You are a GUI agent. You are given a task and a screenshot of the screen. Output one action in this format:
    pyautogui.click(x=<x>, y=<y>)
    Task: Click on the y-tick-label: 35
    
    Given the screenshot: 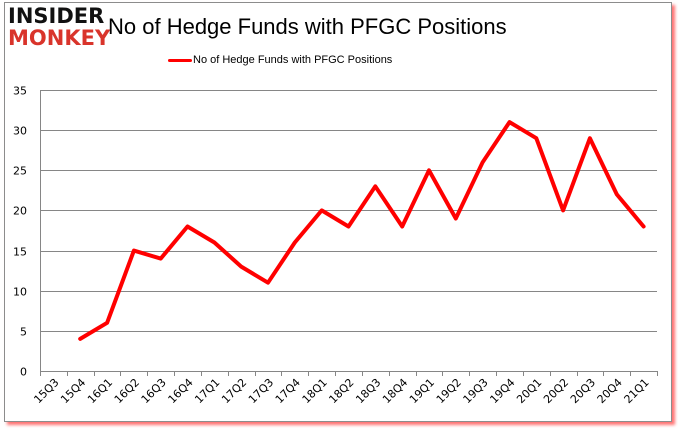 What is the action you would take?
    pyautogui.click(x=20, y=91)
    